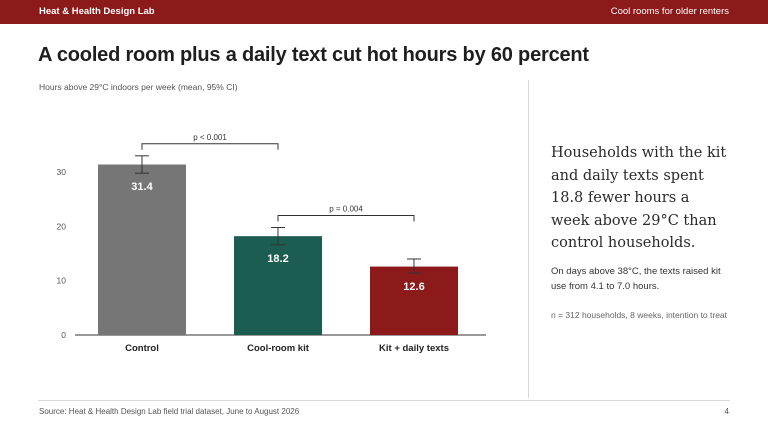  I want to click on y-tick-label: 20, so click(62, 226).